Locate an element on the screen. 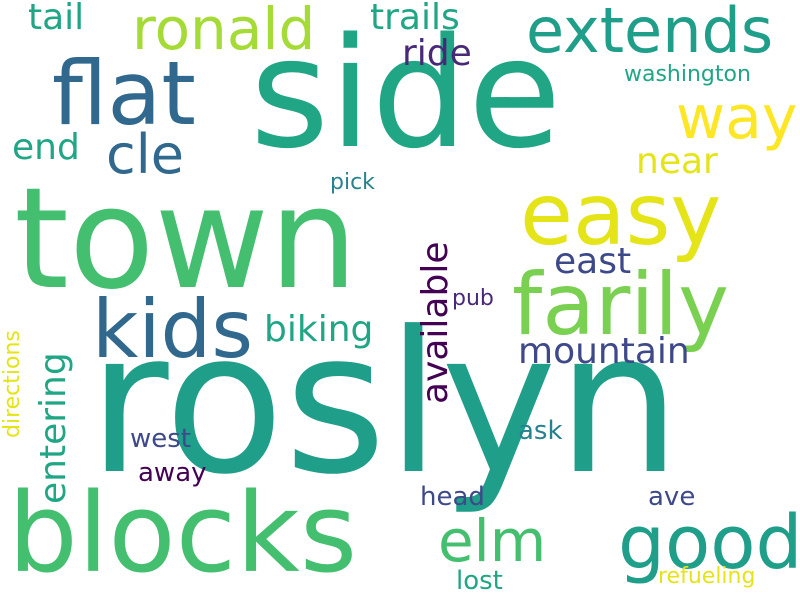 The width and height of the screenshot is (800, 600). word-trails: trails is located at coordinates (415, 19).